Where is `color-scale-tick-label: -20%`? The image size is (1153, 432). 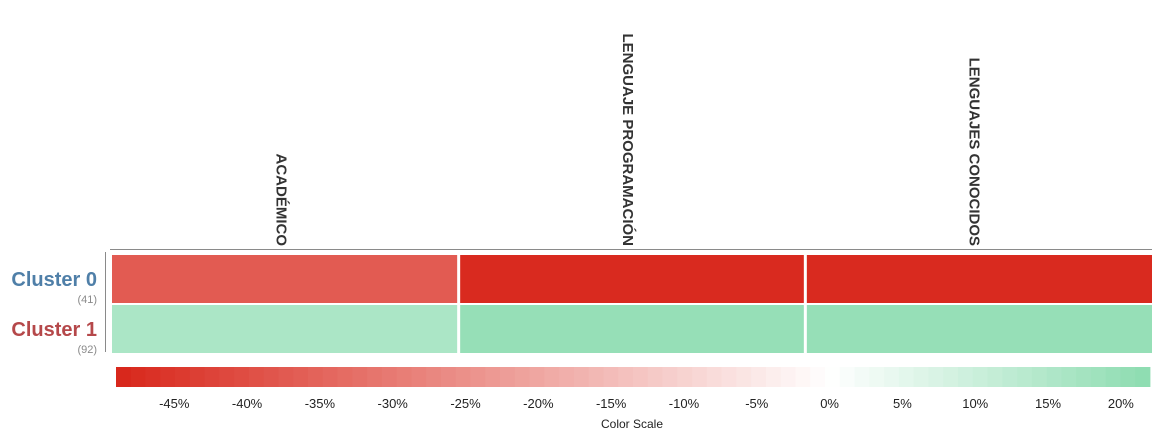 color-scale-tick-label: -20% is located at coordinates (538, 403).